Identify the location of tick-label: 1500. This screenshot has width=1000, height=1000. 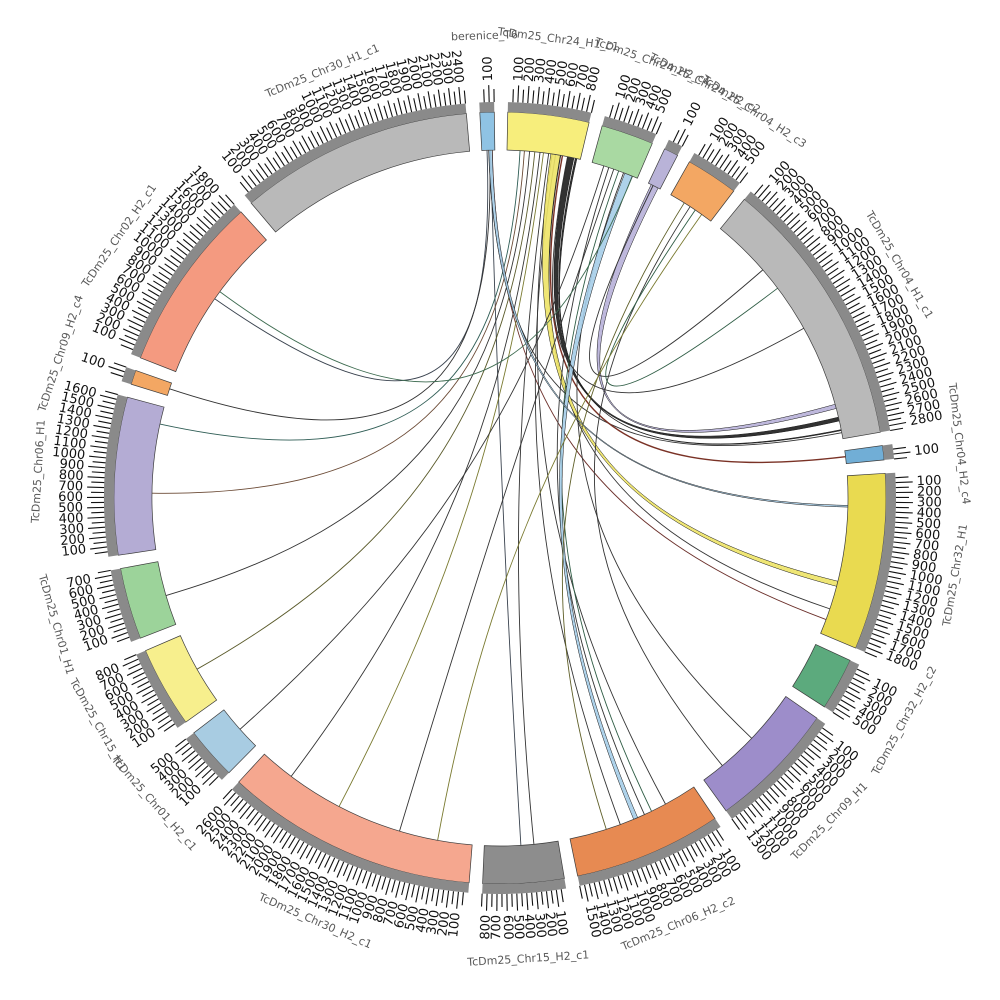
(78, 401).